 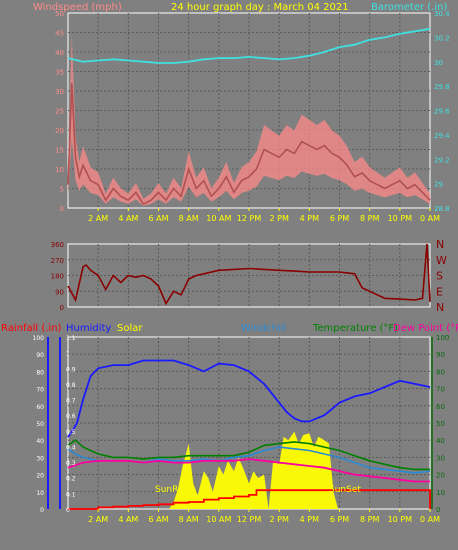 What do you see at coordinates (71, 463) in the screenshot?
I see `humidity-y-tick-label: 0.3` at bounding box center [71, 463].